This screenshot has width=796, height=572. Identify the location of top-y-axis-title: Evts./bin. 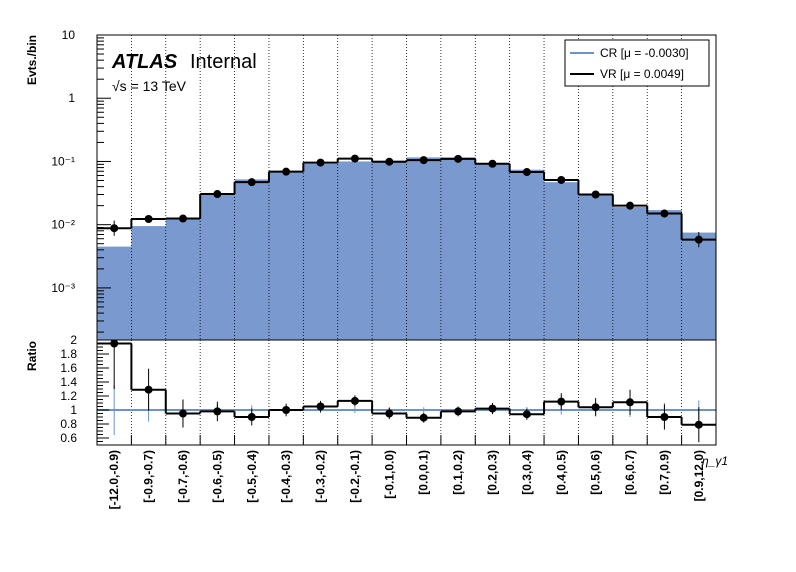
(32, 60).